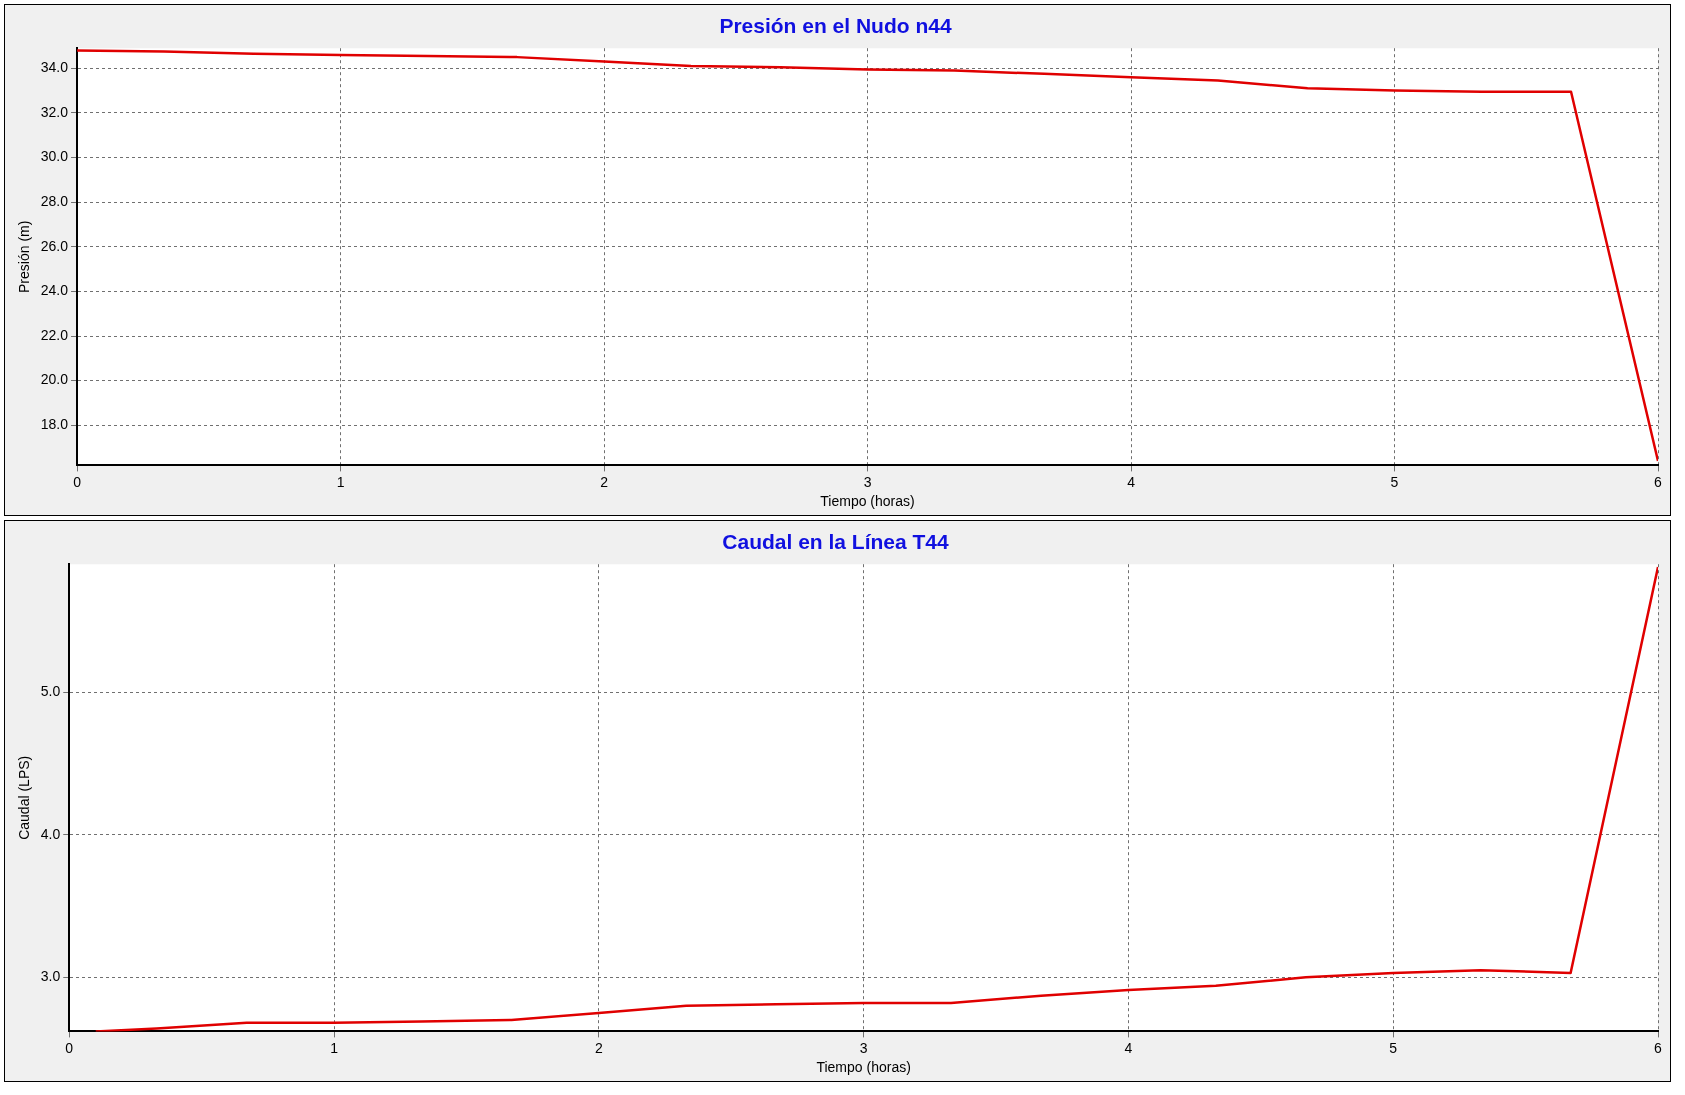 This screenshot has width=1685, height=1095. Describe the element at coordinates (835, 26) in the screenshot. I see `chart-title: Presión en el Nudo n44` at that location.